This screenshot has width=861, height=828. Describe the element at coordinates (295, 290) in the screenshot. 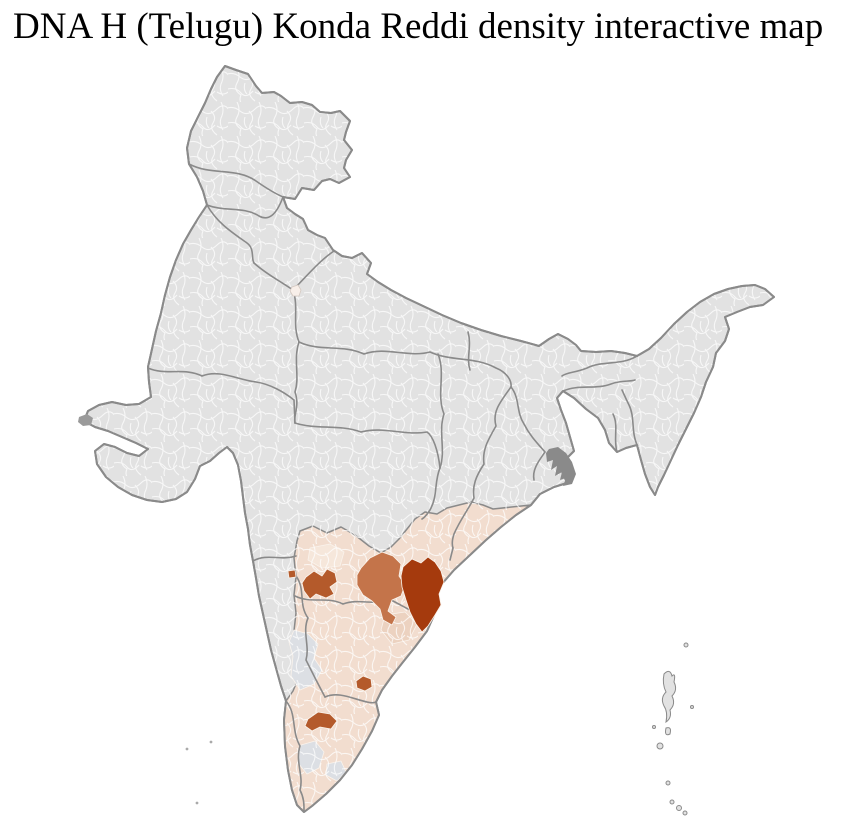

I see `district-capital-delhi` at that location.